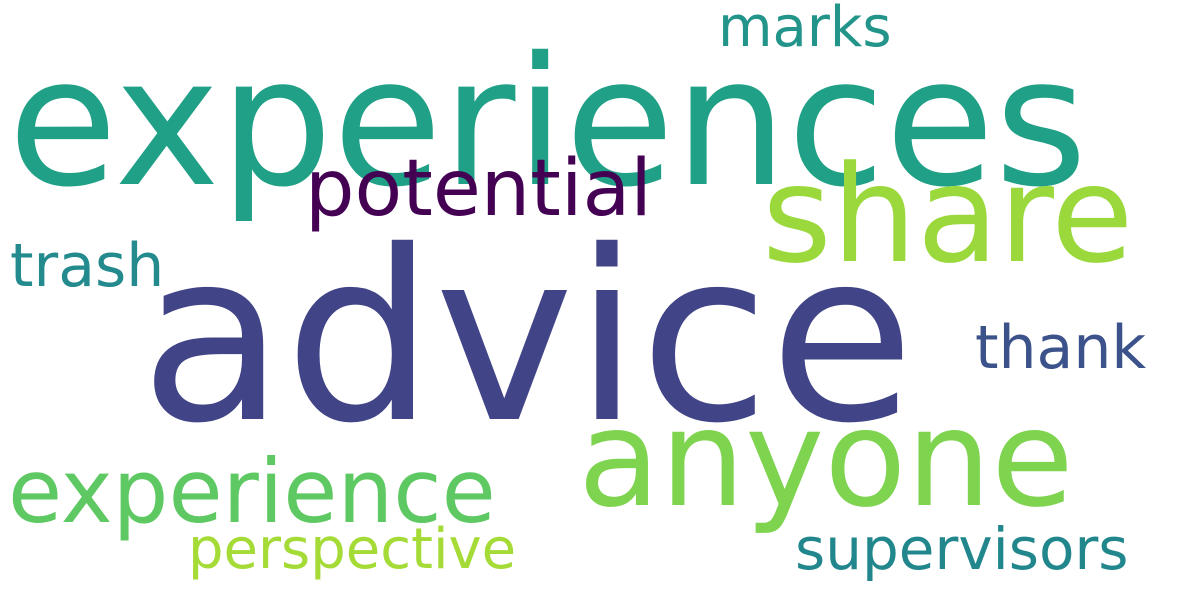  What do you see at coordinates (826, 459) in the screenshot?
I see `word-anyone: anyone` at bounding box center [826, 459].